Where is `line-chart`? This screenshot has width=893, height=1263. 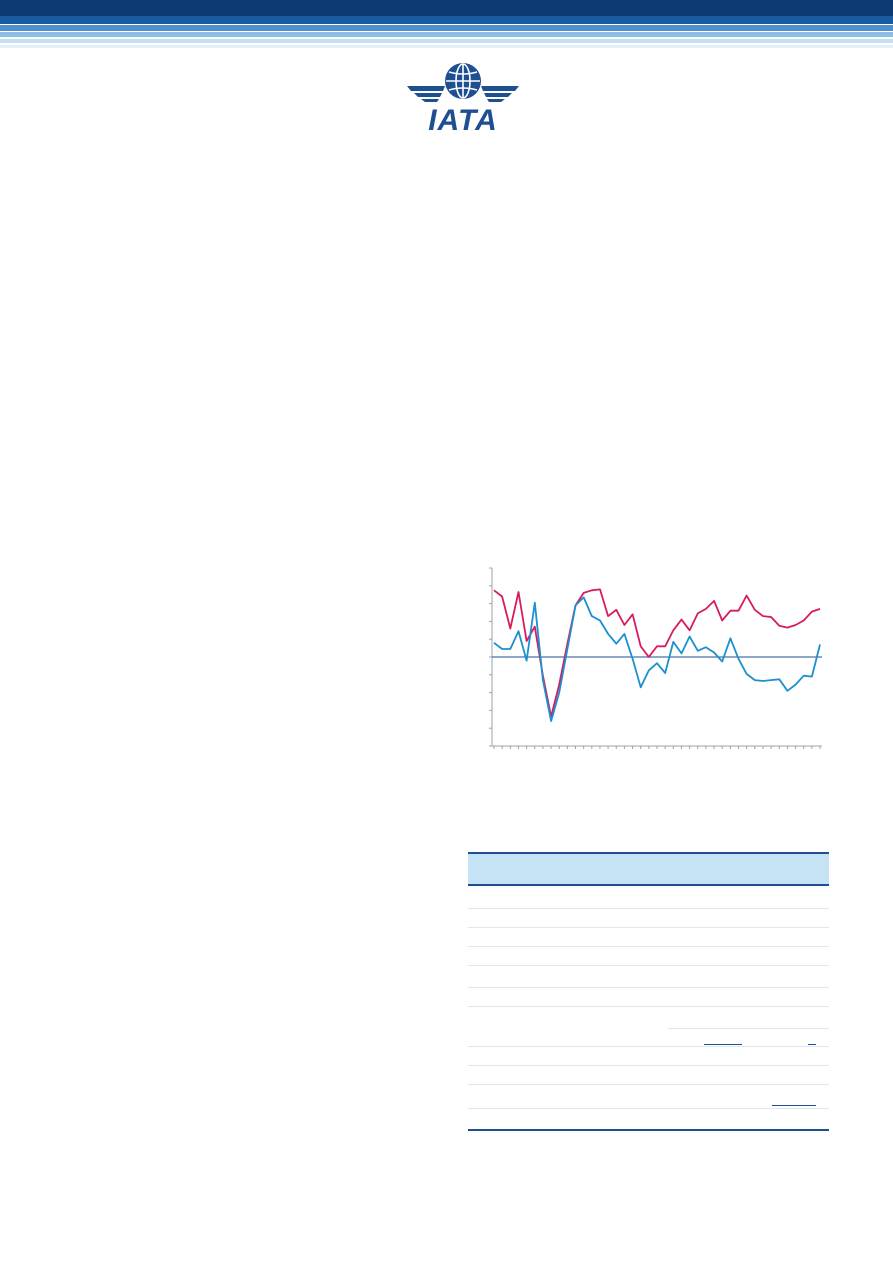
line-chart is located at coordinates (655, 658).